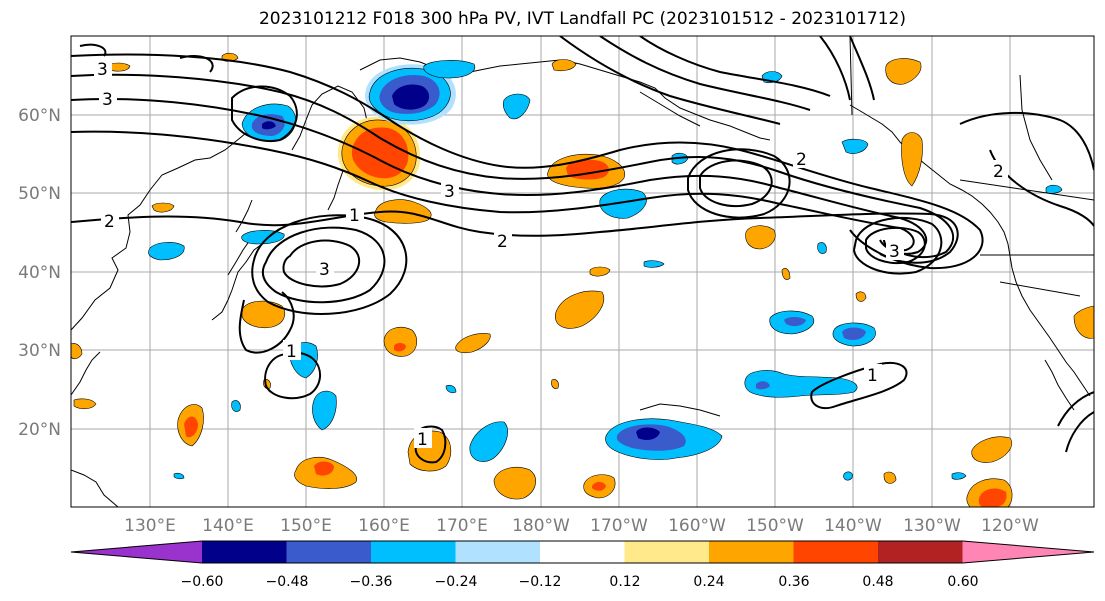 The height and width of the screenshot is (601, 1105). I want to click on lon-label: 140°W, so click(853, 526).